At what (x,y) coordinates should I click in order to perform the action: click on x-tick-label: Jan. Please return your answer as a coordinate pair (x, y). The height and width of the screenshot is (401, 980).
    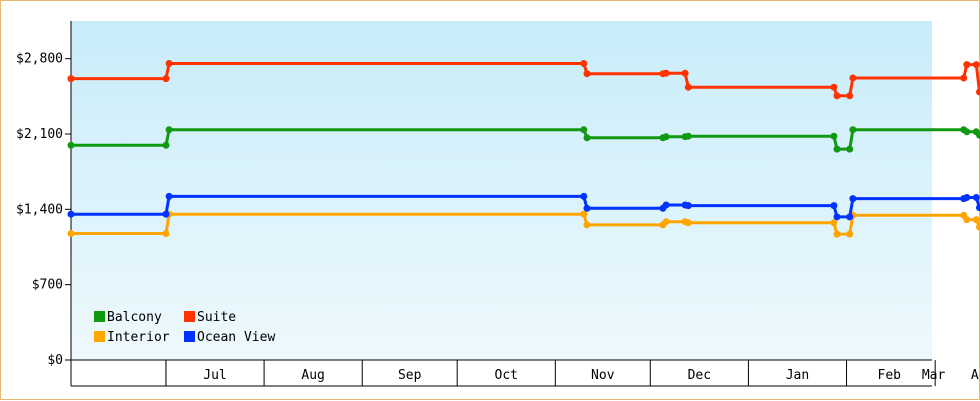
    Looking at the image, I should click on (797, 375).